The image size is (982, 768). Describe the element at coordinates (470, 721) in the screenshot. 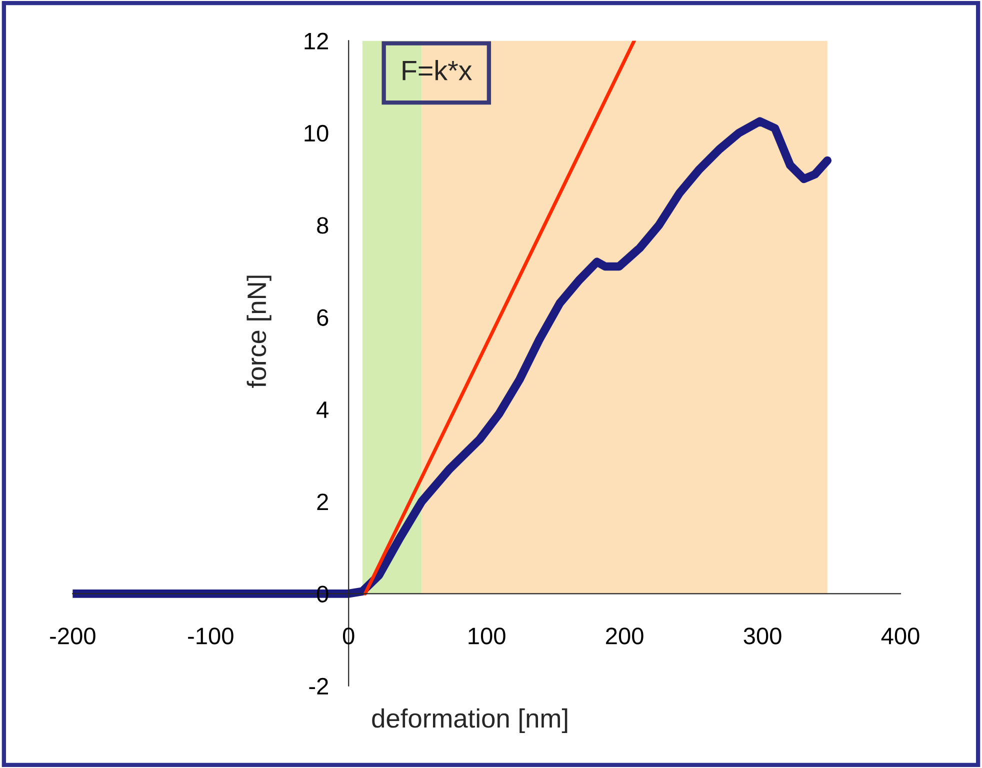

I see `x-axis-title: deformation [nm]` at that location.